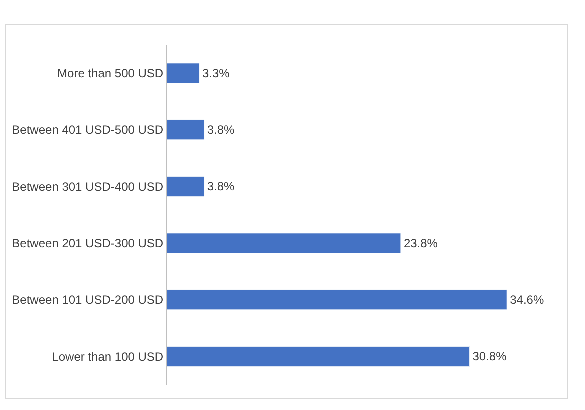 This screenshot has height=410, width=585. What do you see at coordinates (527, 300) in the screenshot?
I see `data-label: 34.6%` at bounding box center [527, 300].